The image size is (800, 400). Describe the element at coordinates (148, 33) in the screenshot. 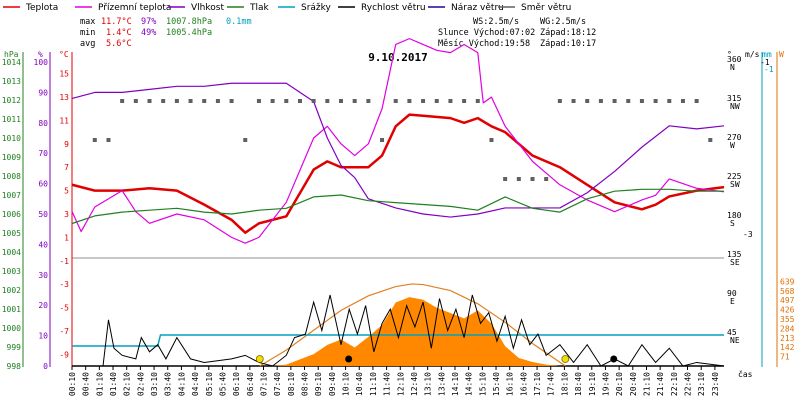

I see `stat-min-hum: 49%` at that location.